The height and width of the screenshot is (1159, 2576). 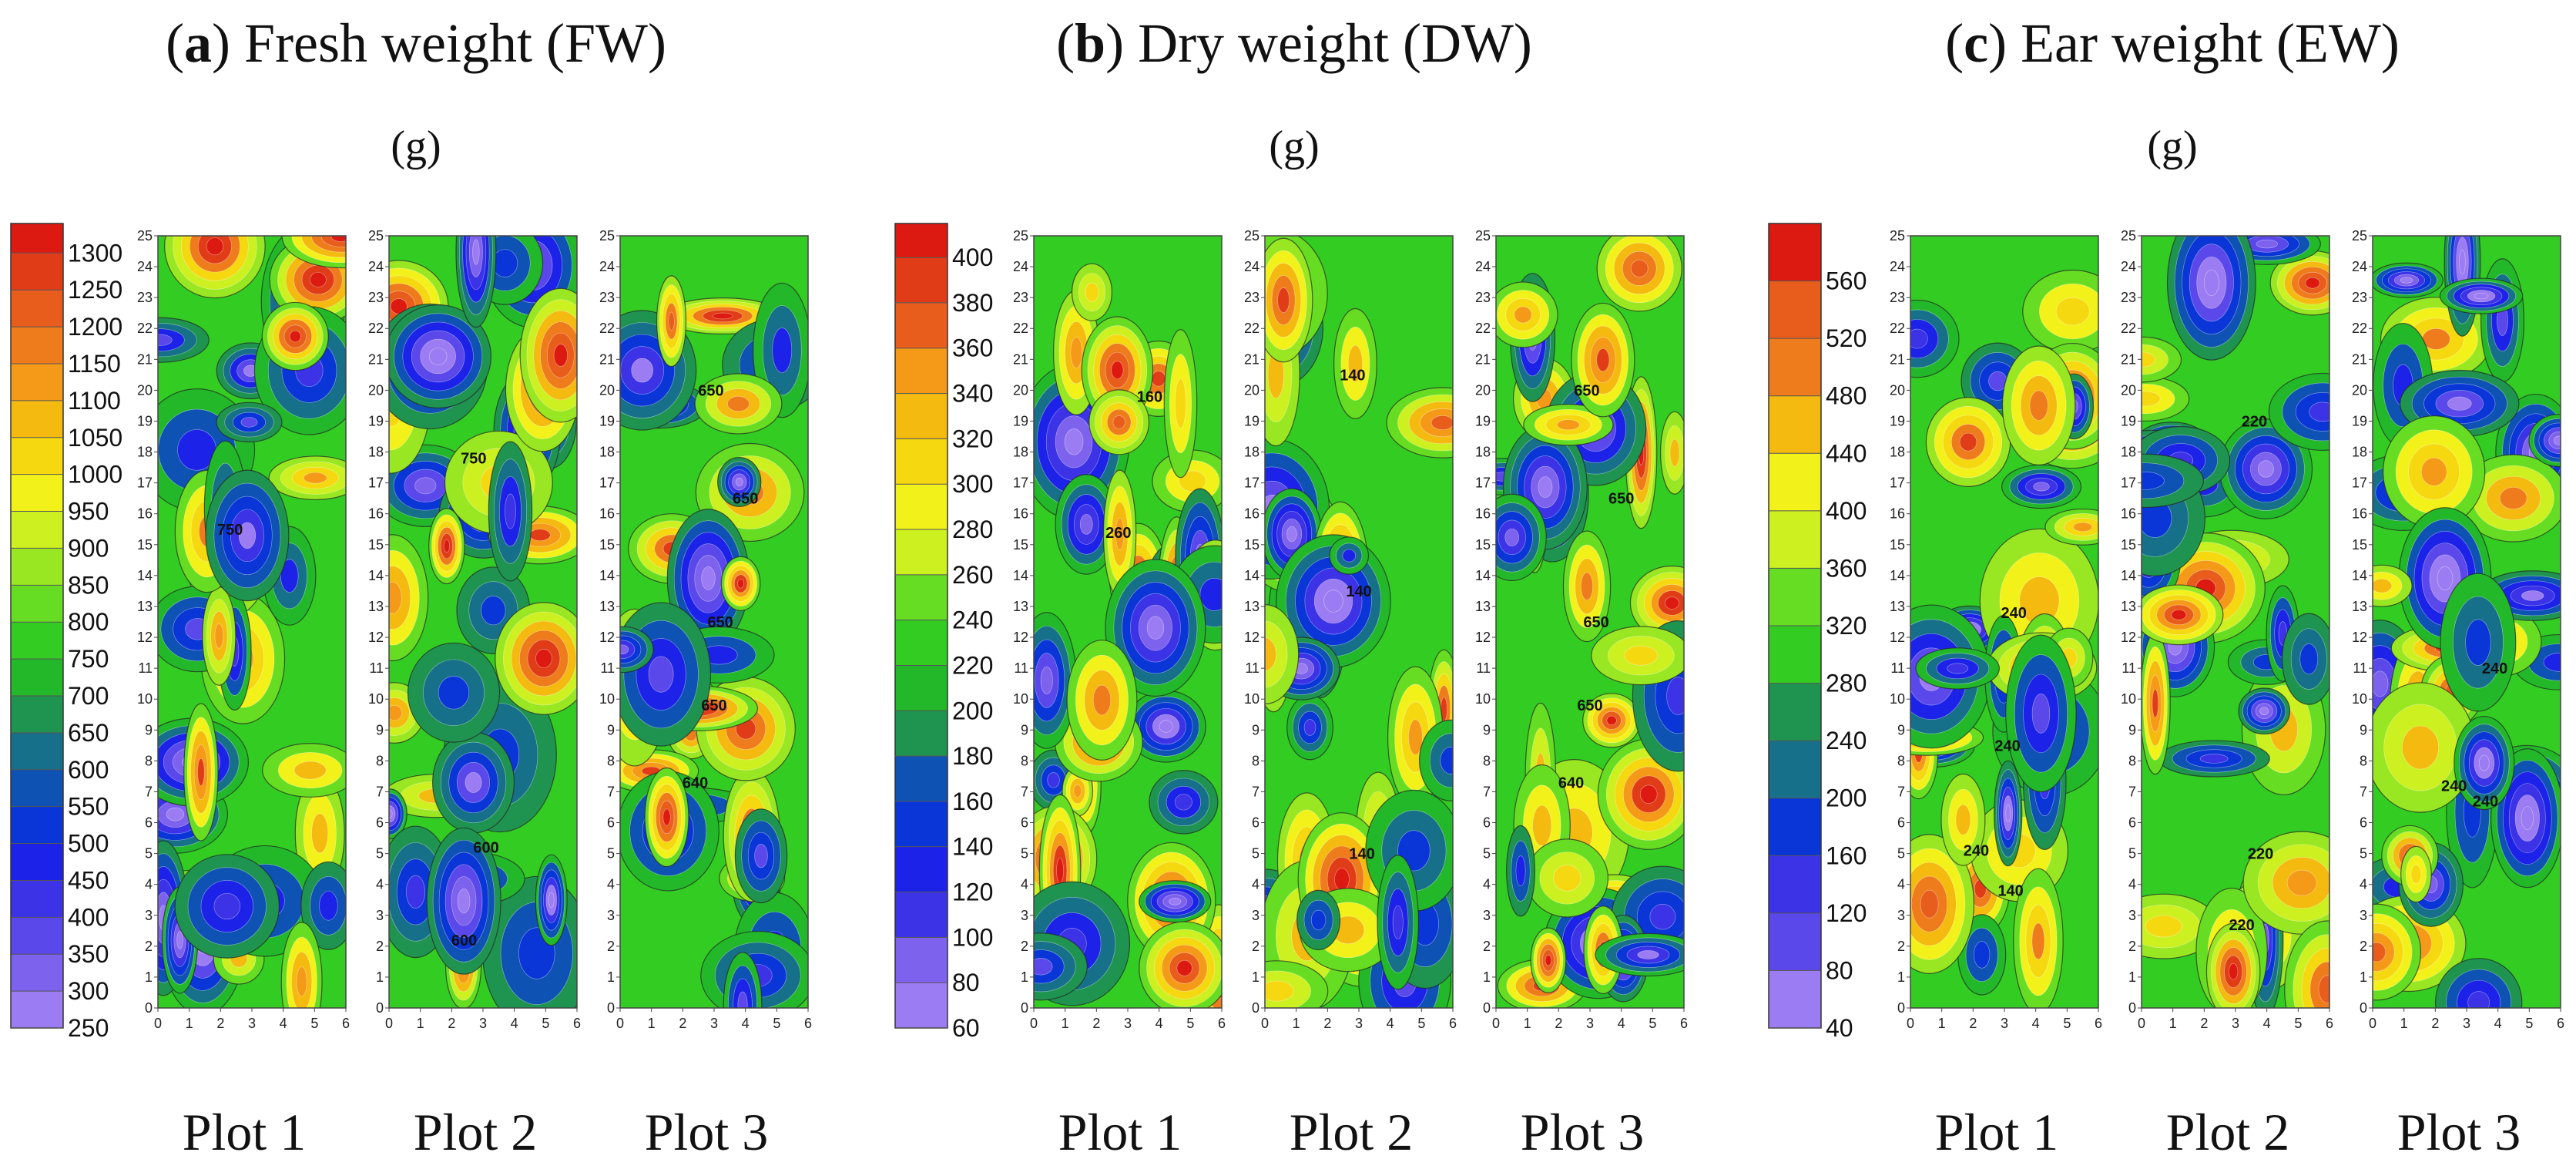 What do you see at coordinates (1583, 1131) in the screenshot?
I see `plot-label: Plot 3` at bounding box center [1583, 1131].